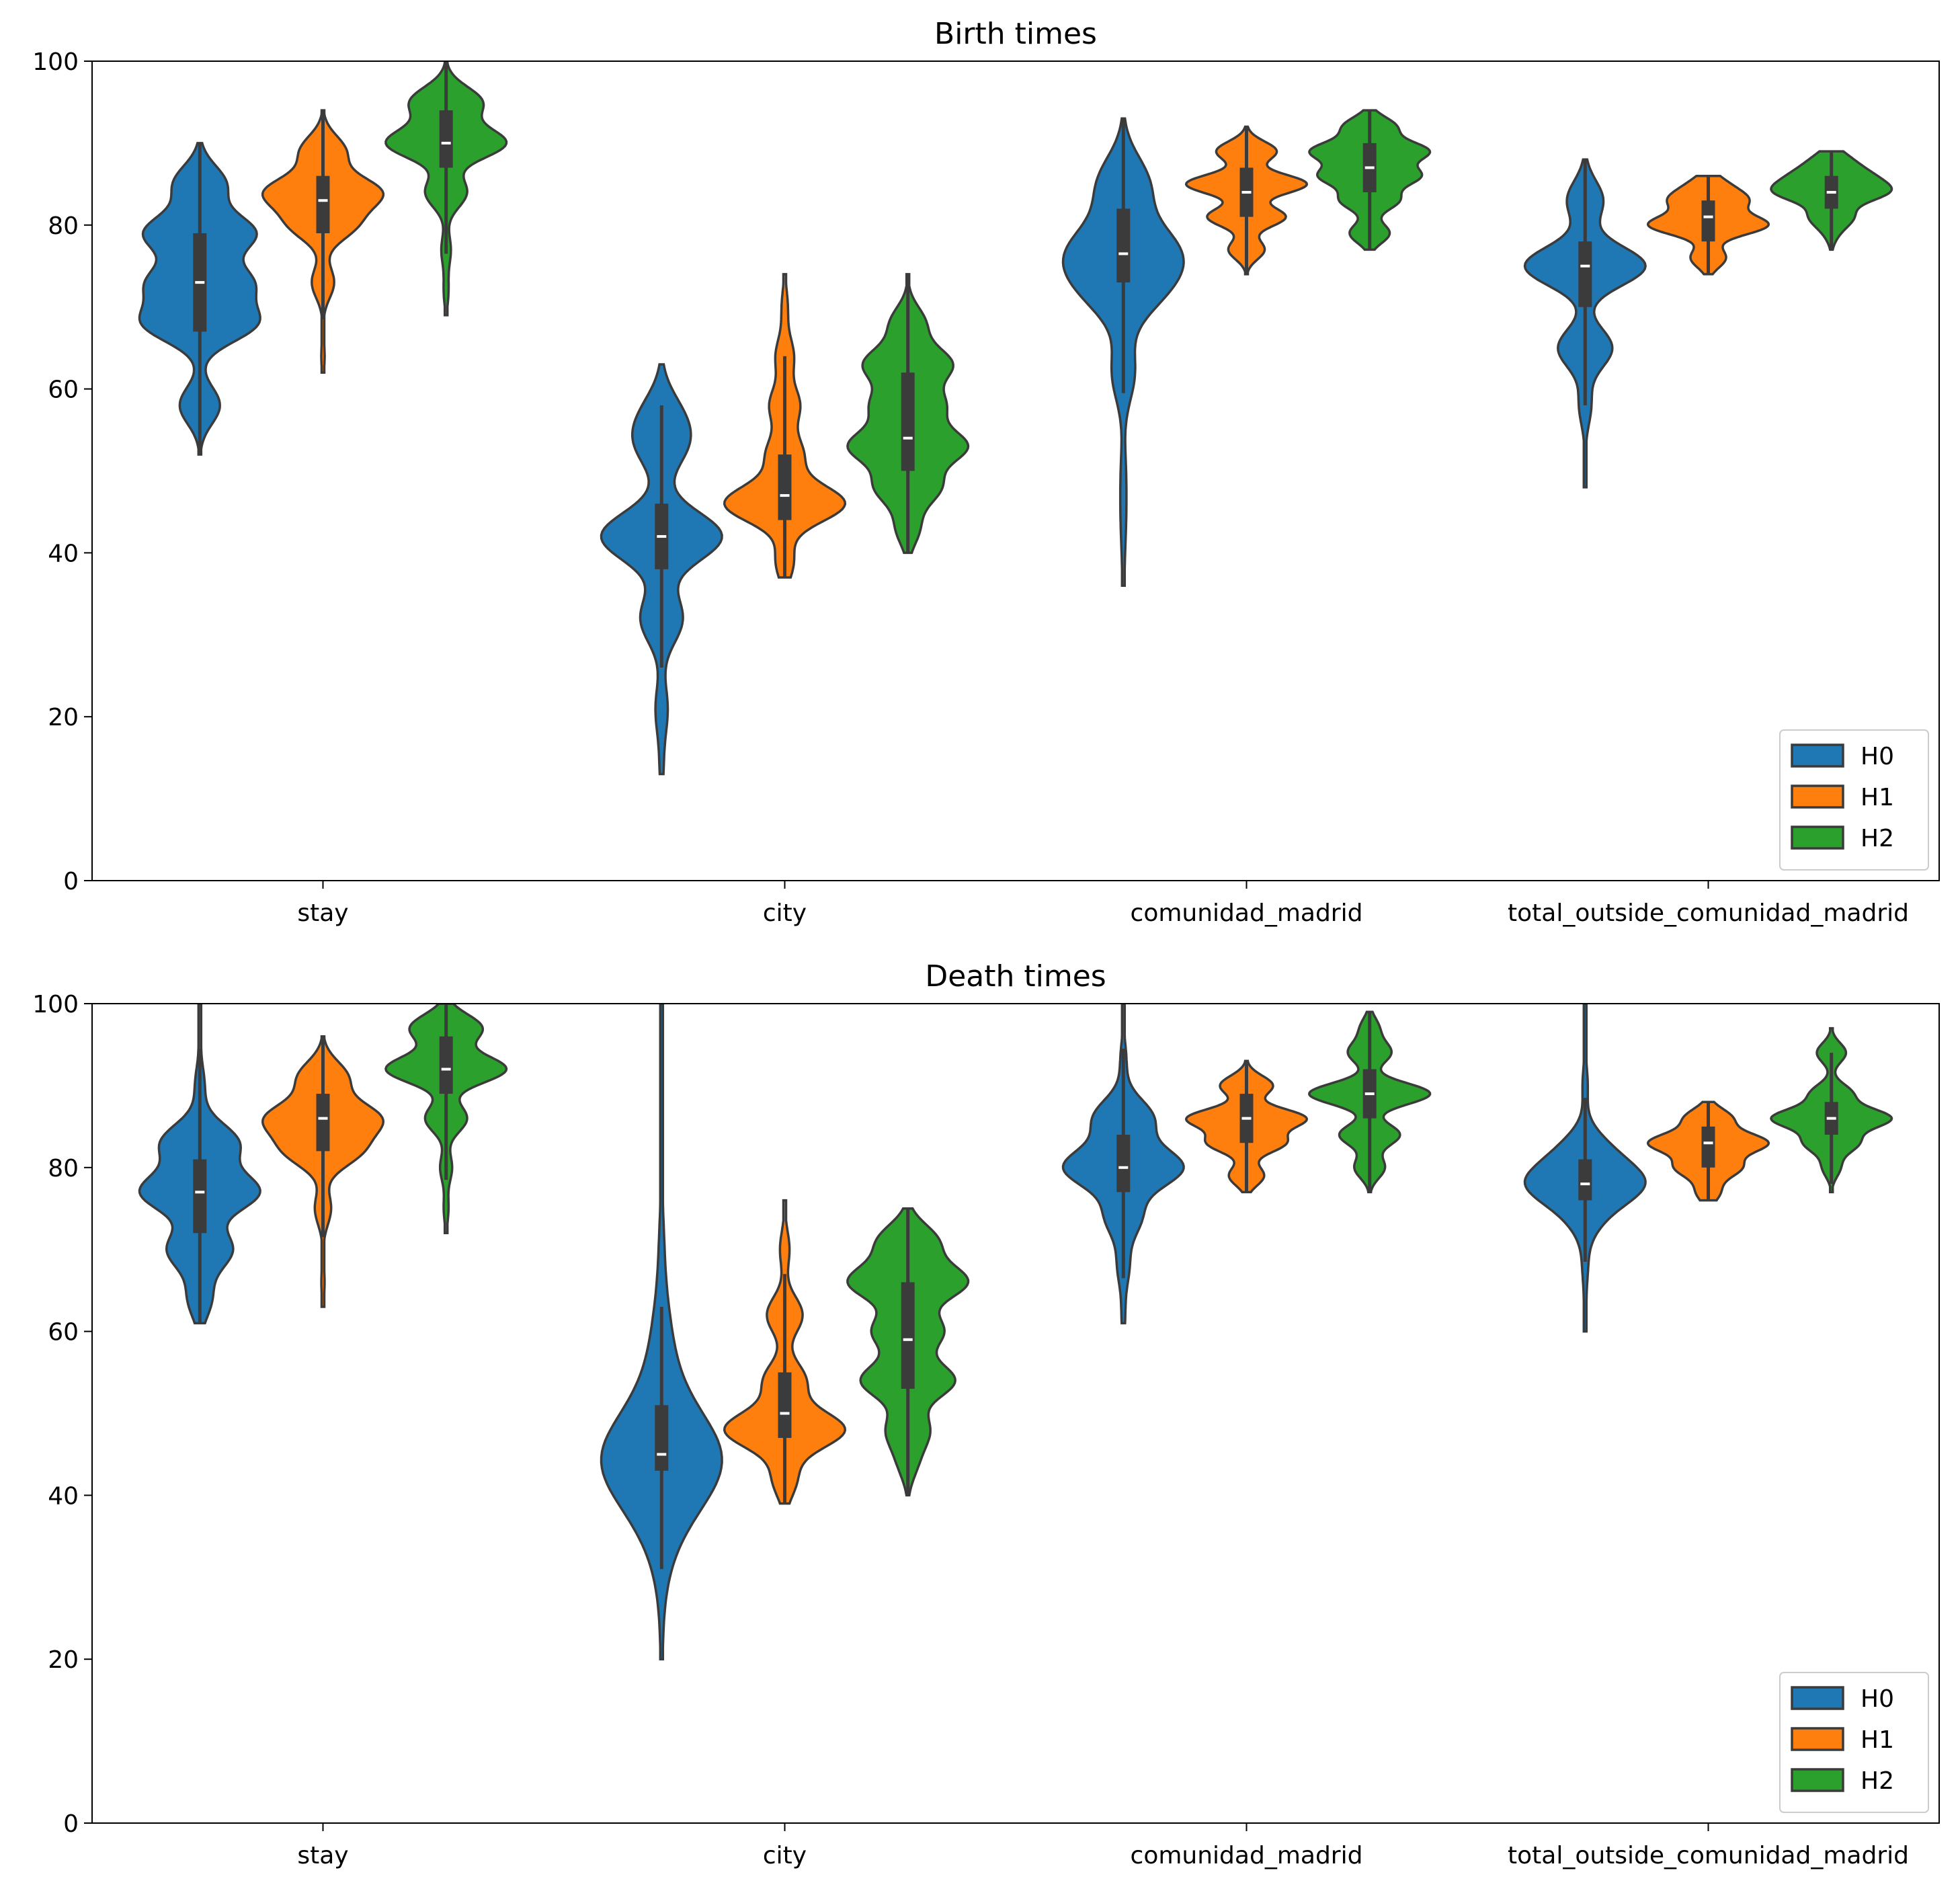 The image size is (1960, 1893). I want to click on iqr-box-H0-stay, so click(200, 1196).